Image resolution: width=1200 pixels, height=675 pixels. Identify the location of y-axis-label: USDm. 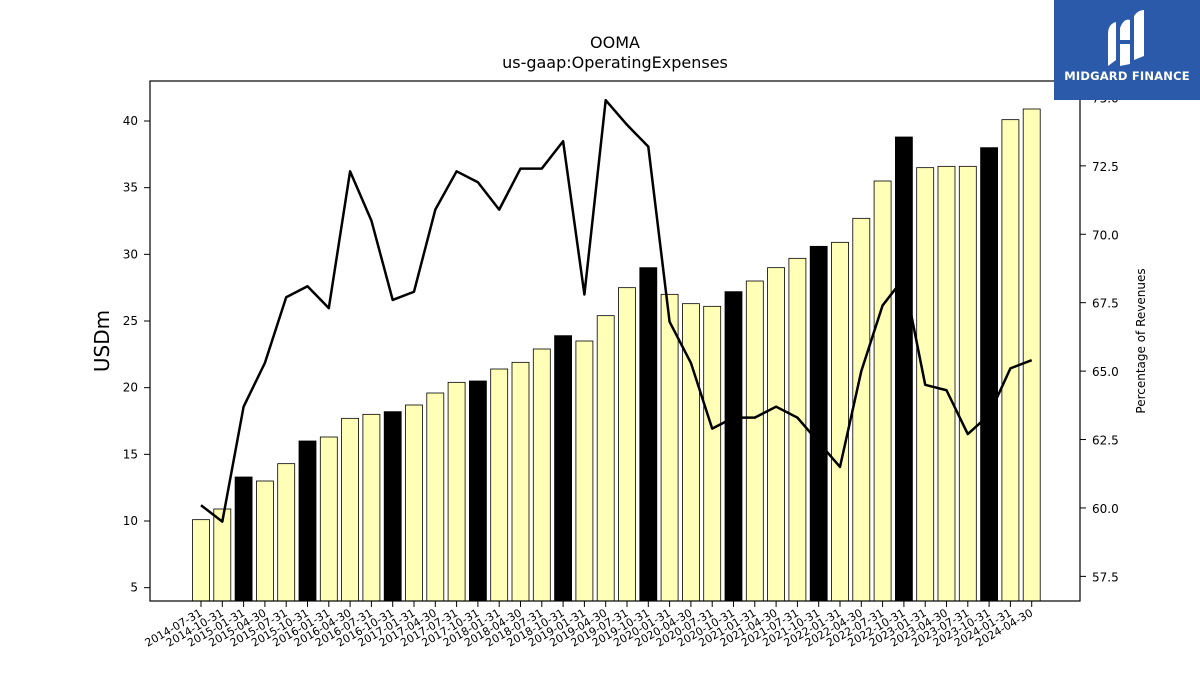
(102, 341).